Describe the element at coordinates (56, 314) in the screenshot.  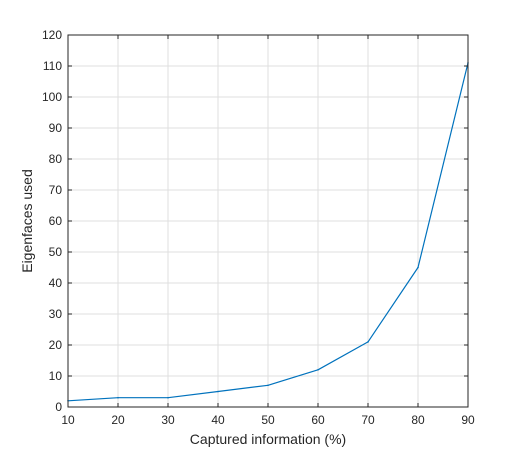
I see `y-tick-label: 30` at that location.